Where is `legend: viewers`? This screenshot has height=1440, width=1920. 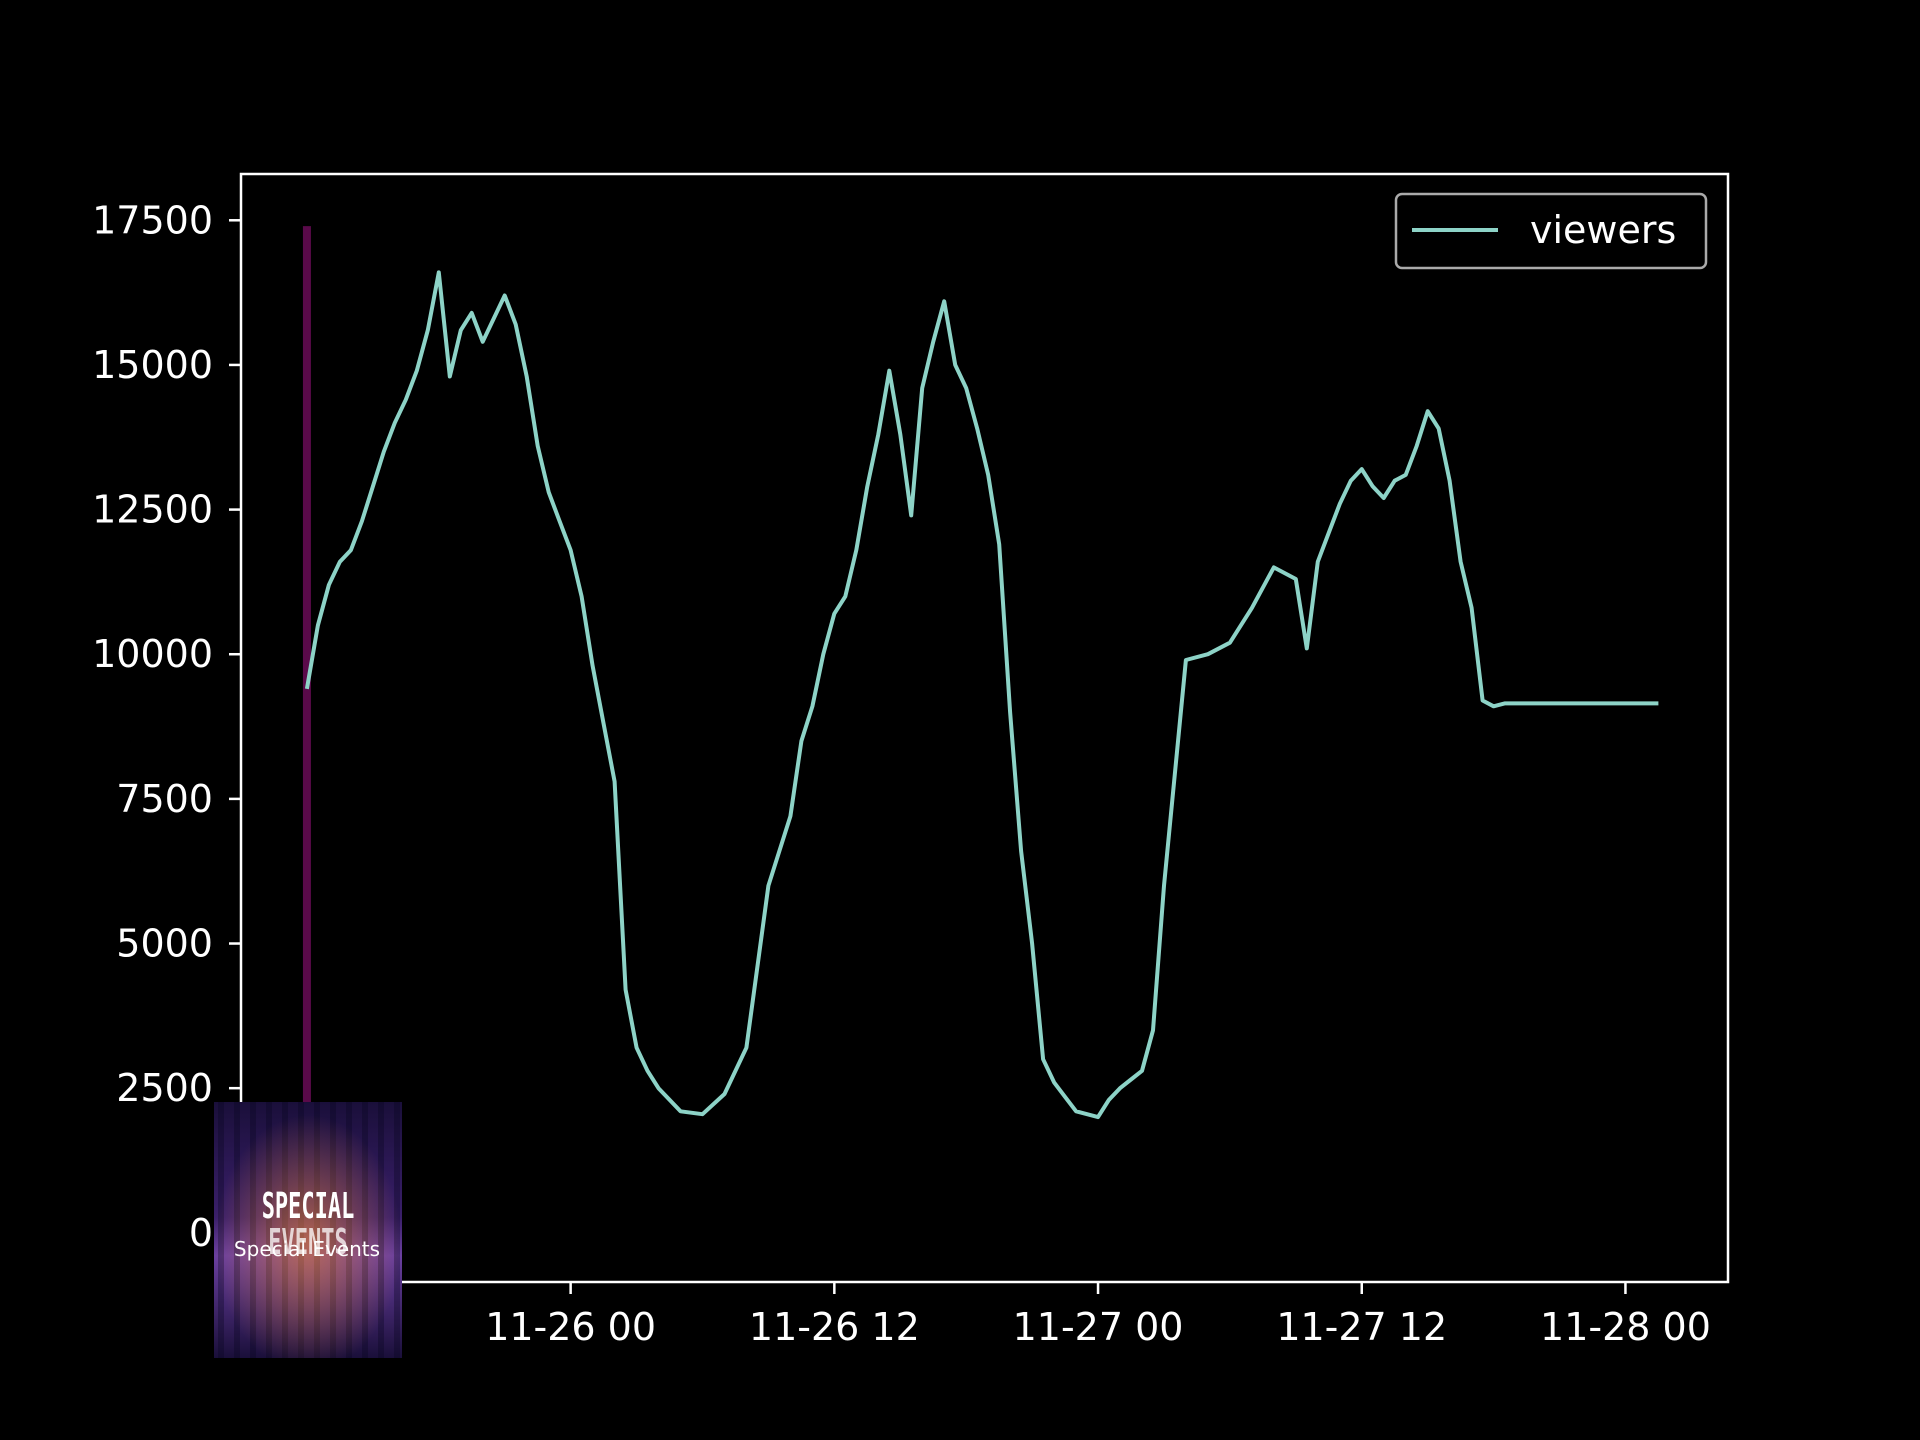
legend: viewers is located at coordinates (1551, 231).